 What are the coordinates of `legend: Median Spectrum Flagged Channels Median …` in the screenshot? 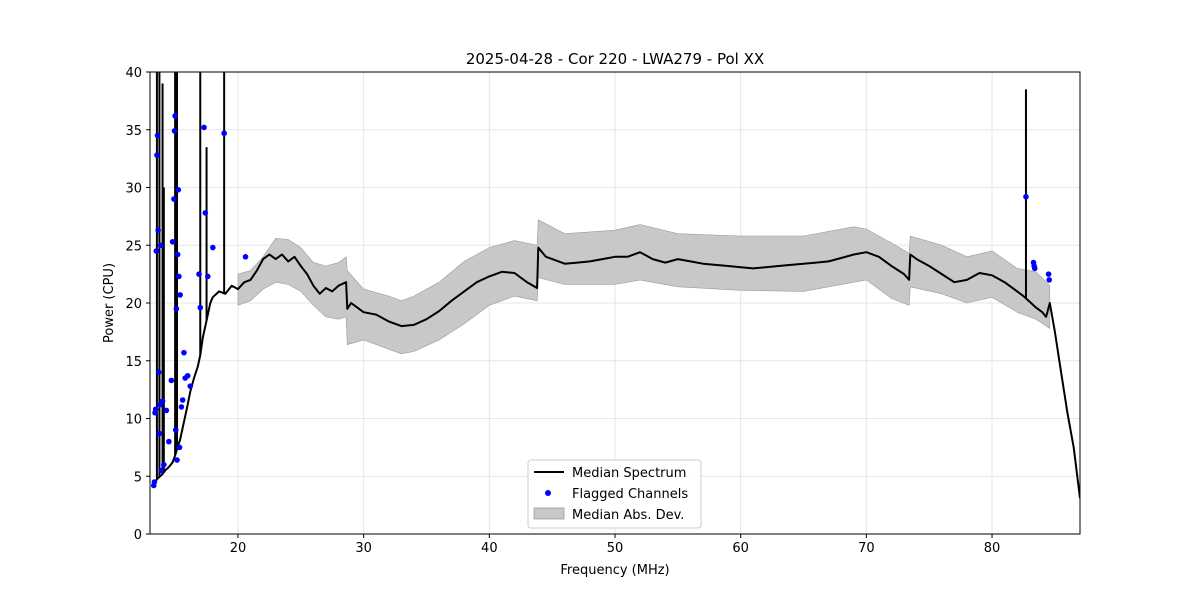 It's located at (614, 494).